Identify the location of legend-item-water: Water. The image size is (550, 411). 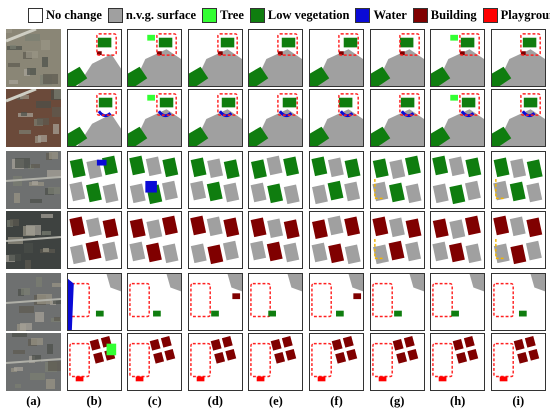
(381, 15).